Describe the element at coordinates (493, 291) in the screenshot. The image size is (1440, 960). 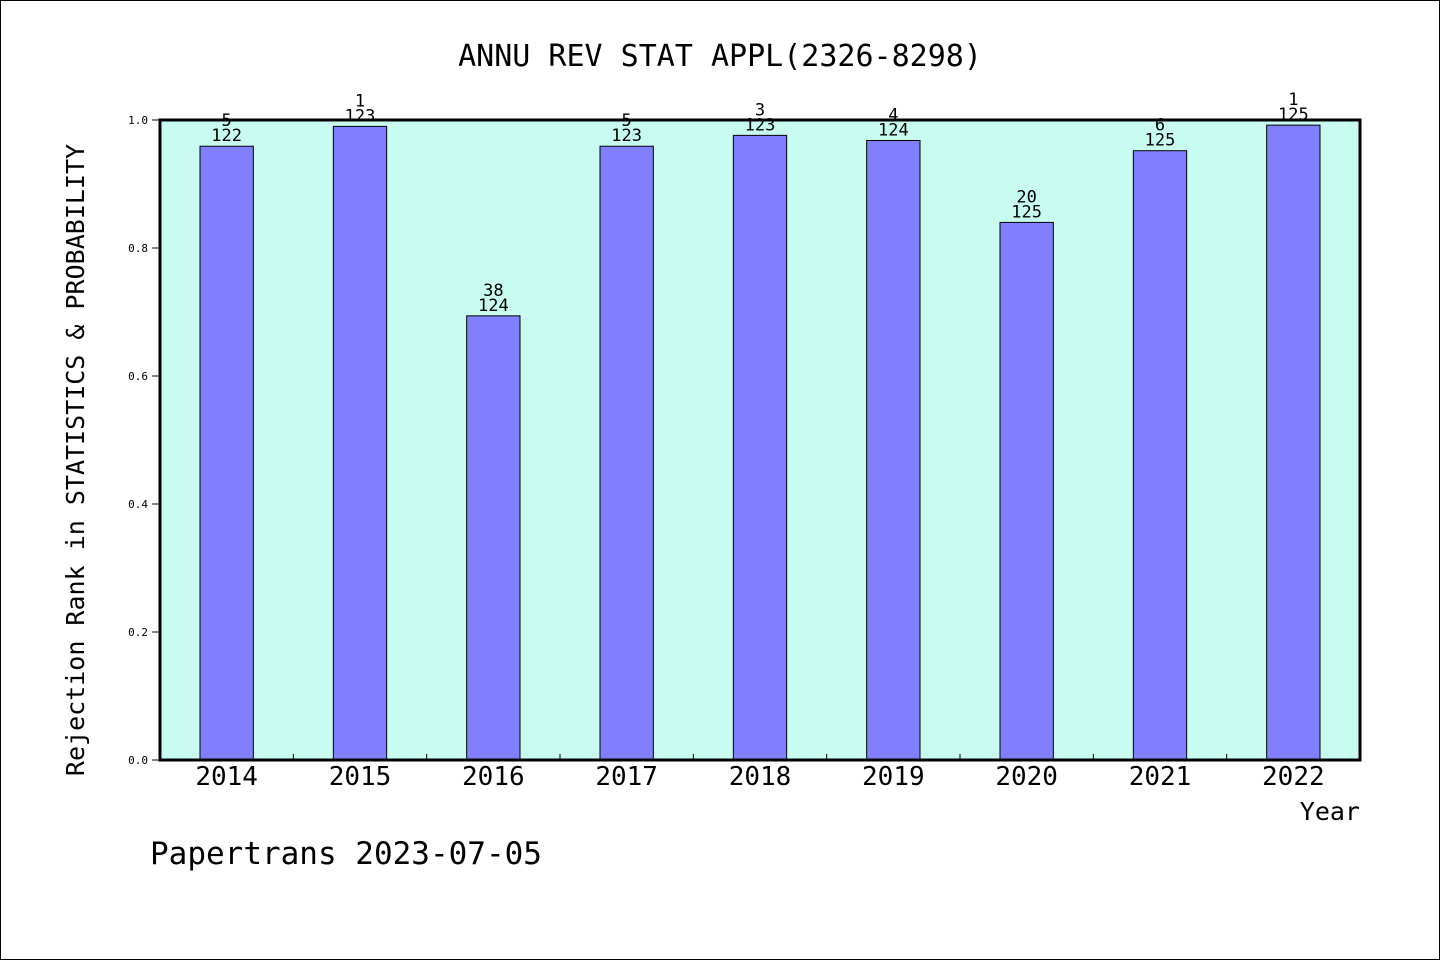
I see `bar-rank-label-2016: 38` at that location.